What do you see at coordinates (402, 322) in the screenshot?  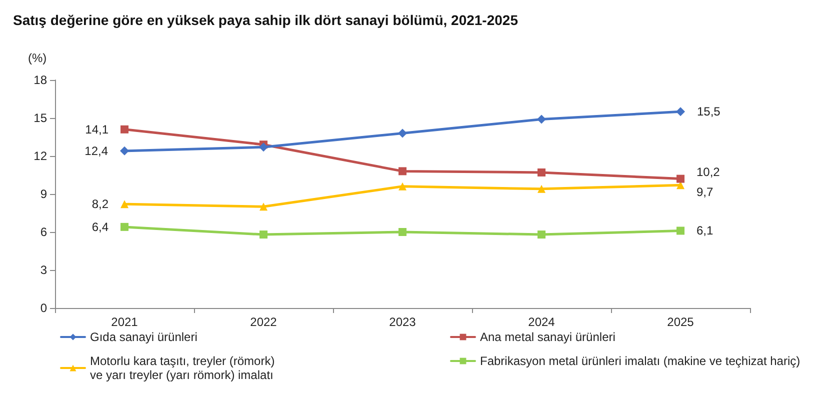 I see `x-tick-label: 2023` at bounding box center [402, 322].